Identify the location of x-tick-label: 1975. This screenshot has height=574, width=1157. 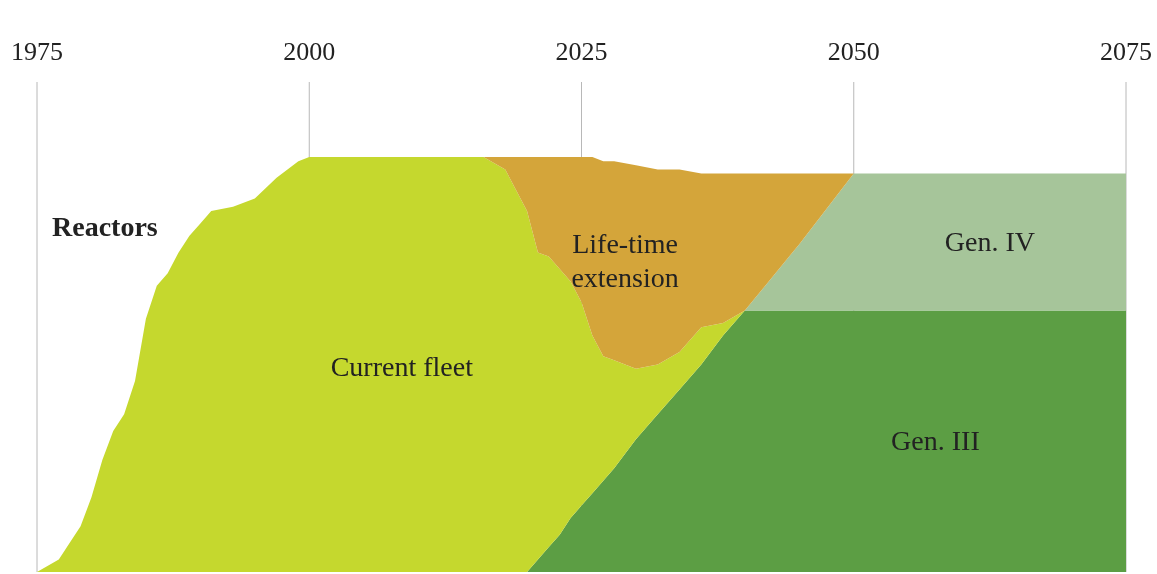
(37, 51).